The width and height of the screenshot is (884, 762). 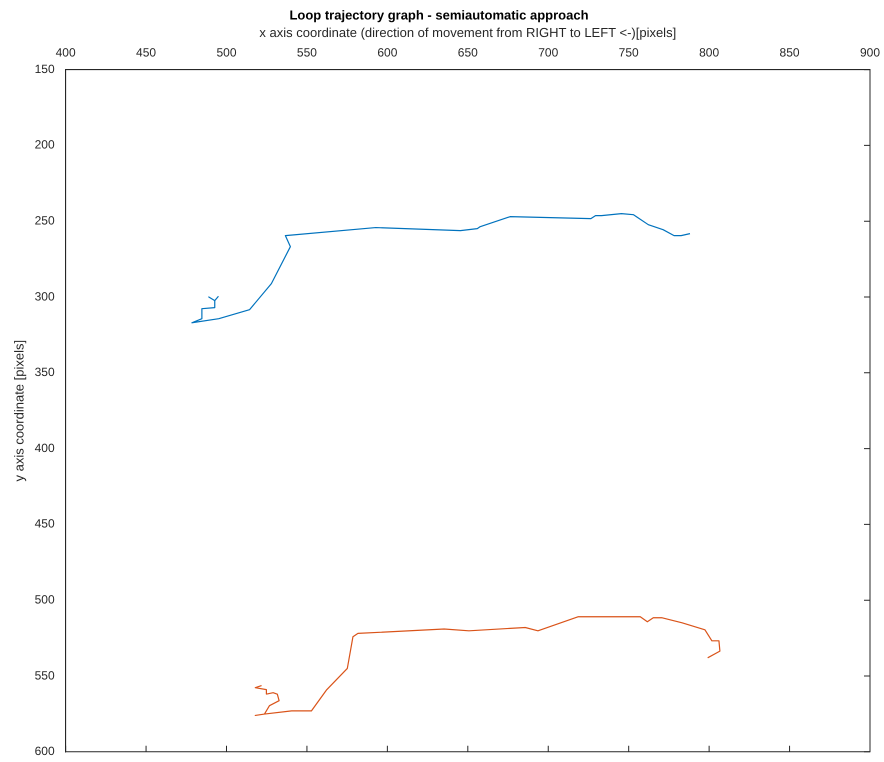 What do you see at coordinates (18, 411) in the screenshot?
I see `y-axis-title: y axis coordinate [pixels]` at bounding box center [18, 411].